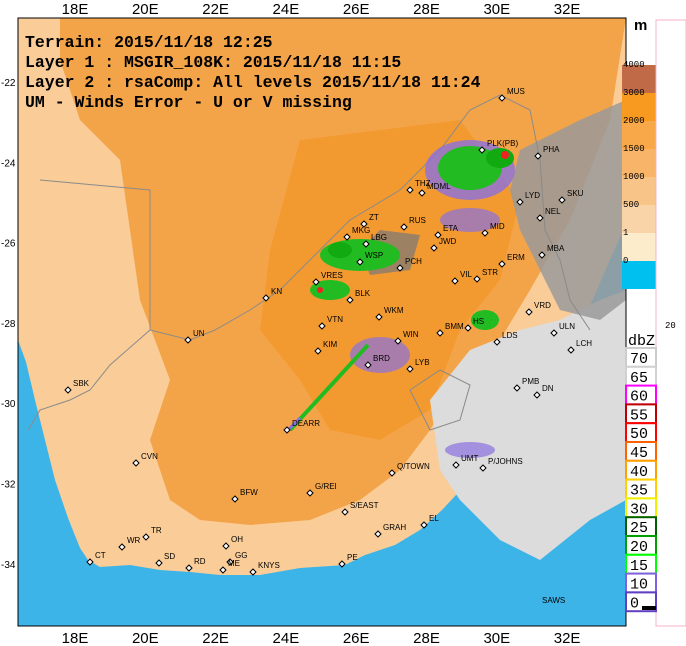 The image size is (686, 646). I want to click on credit: SAWS, so click(553, 600).